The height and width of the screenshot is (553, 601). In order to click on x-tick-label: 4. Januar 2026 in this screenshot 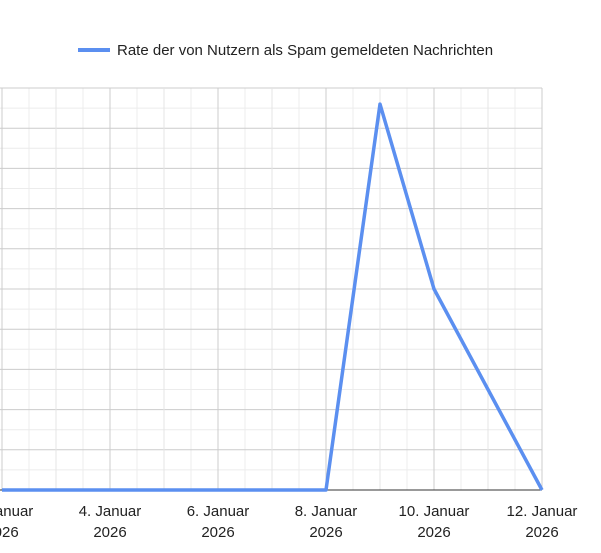, I will do `click(110, 522)`.